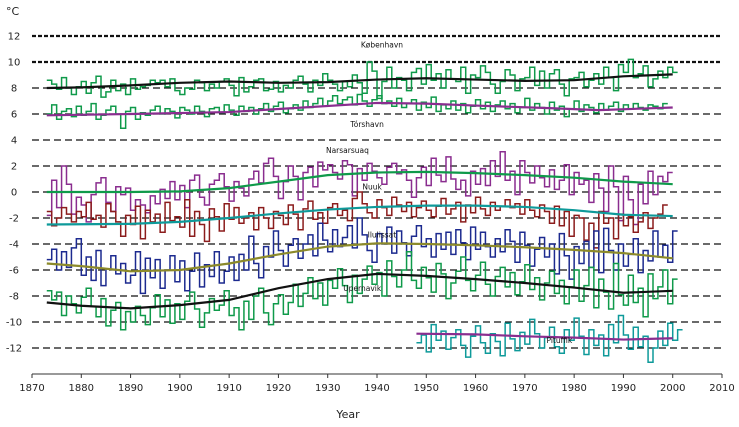 The image size is (739, 427). I want to click on y-tick-label: 8, so click(14, 89).